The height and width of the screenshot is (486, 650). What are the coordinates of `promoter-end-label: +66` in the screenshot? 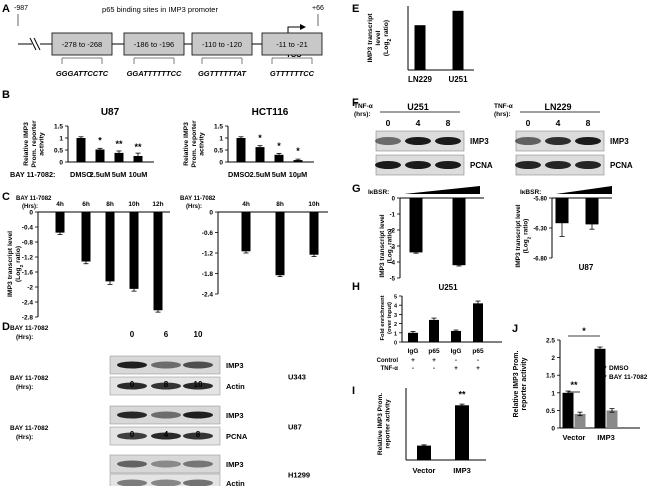 It's located at (318, 8).